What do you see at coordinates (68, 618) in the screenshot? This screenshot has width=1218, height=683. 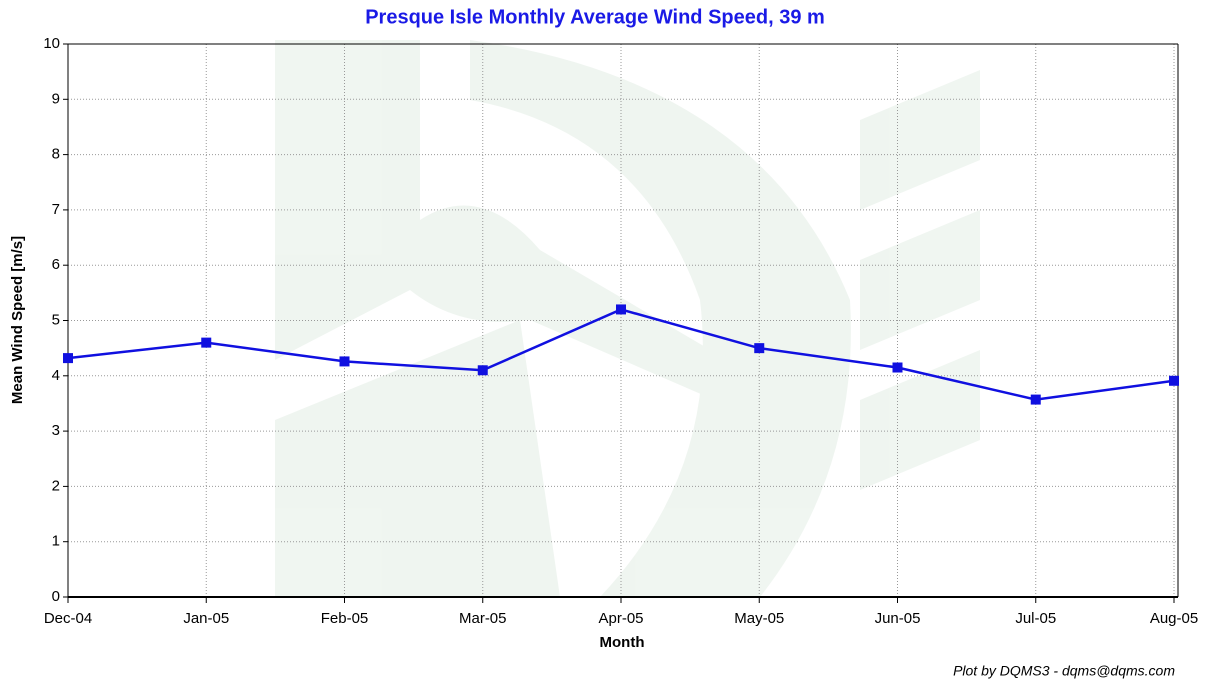 I see `x-tick-label: Dec-04` at bounding box center [68, 618].